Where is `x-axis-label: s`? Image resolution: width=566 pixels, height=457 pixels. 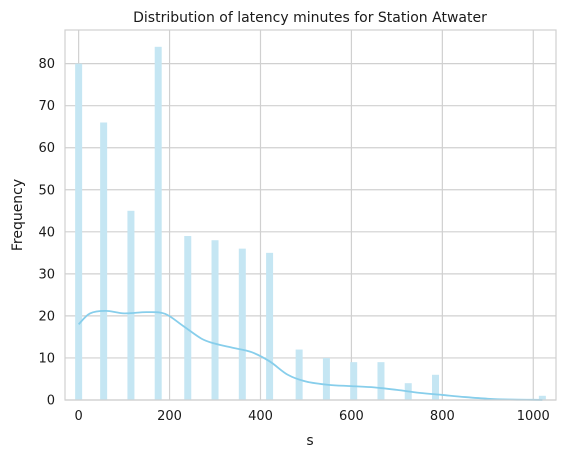 x-axis-label: s is located at coordinates (309, 441).